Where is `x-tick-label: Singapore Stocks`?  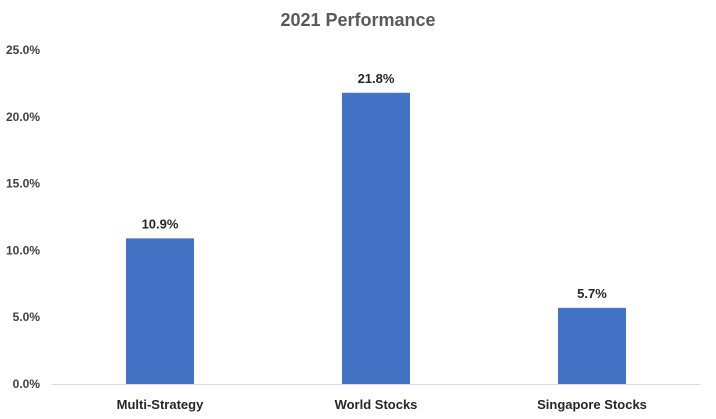 x-tick-label: Singapore Stocks is located at coordinates (592, 404).